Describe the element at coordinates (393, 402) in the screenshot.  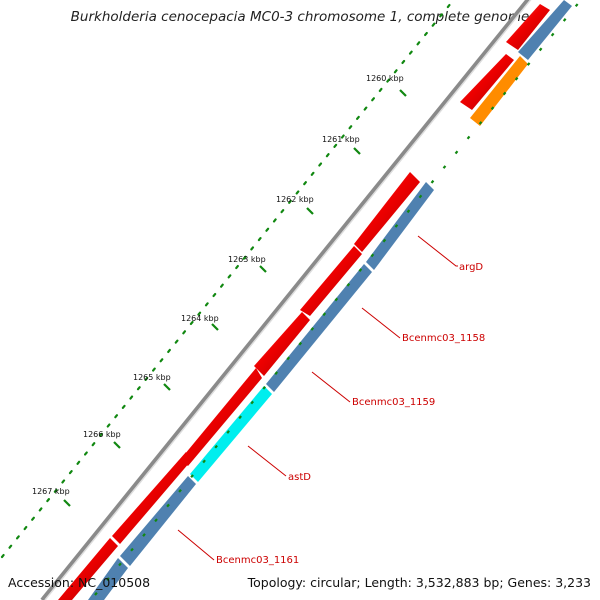
I see `gene-label: Bcenmc03_1159` at that location.